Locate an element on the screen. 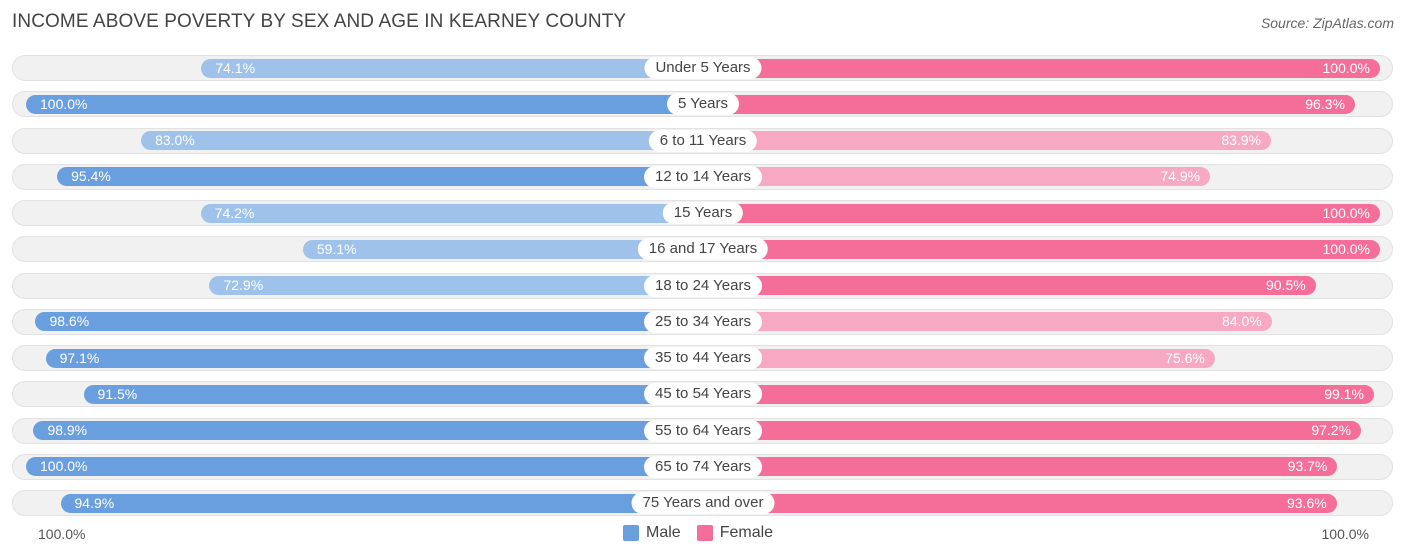 The width and height of the screenshot is (1406, 559). category-label: 55 to 64 Years is located at coordinates (703, 430).